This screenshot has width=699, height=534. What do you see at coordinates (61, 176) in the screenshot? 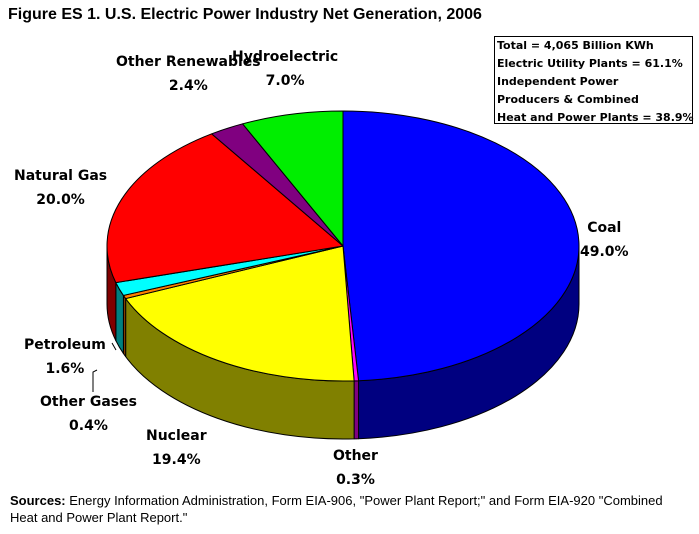
I see `label-natural-gas-name: Natural Gas` at bounding box center [61, 176].